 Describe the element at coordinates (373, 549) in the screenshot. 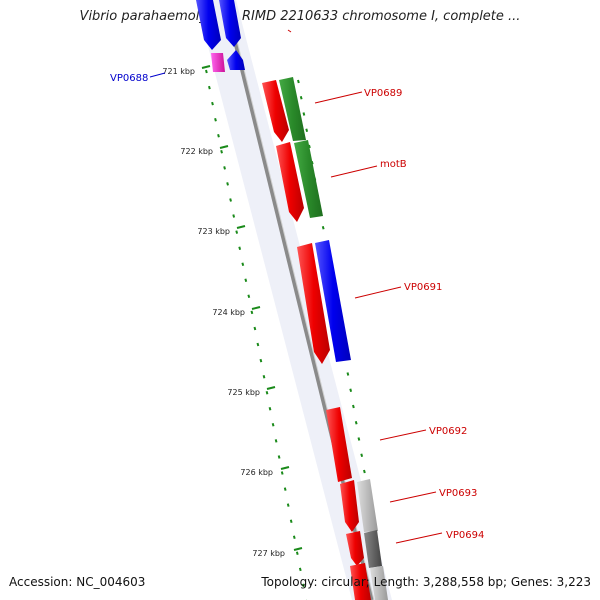

I see `gene-feature-dark` at that location.